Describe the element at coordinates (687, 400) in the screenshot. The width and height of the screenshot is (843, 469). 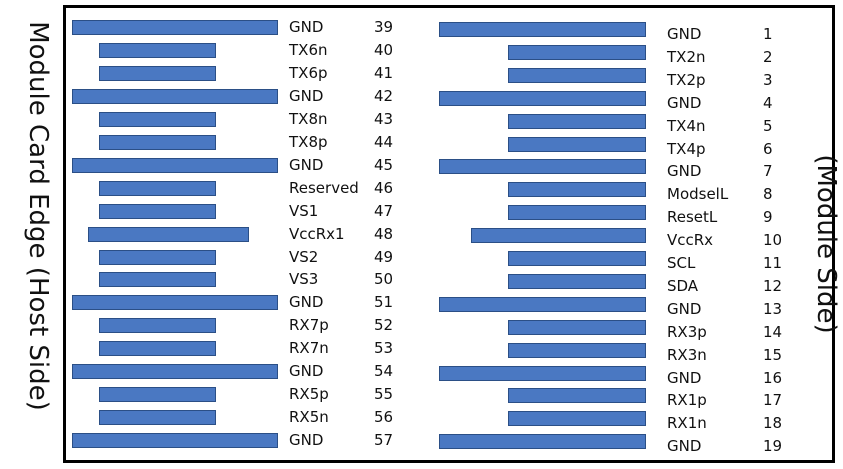
I see `right-pin-signal: RX1p` at that location.